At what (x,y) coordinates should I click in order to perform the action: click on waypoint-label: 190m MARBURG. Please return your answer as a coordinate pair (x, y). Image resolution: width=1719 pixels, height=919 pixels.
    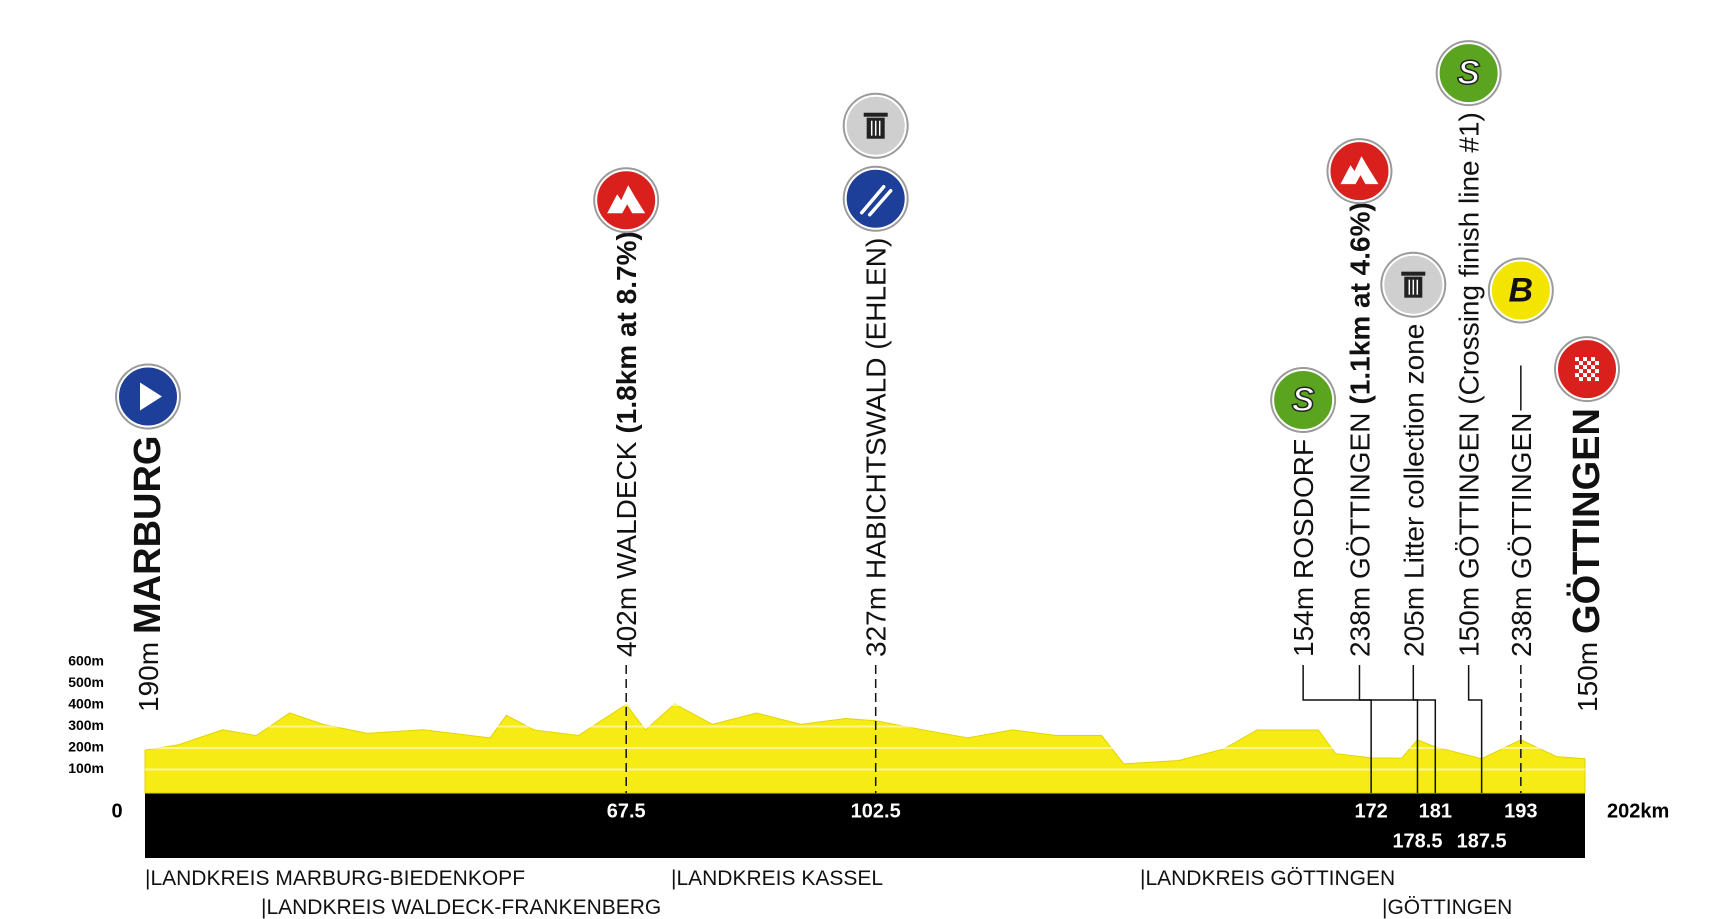
    Looking at the image, I should click on (148, 574).